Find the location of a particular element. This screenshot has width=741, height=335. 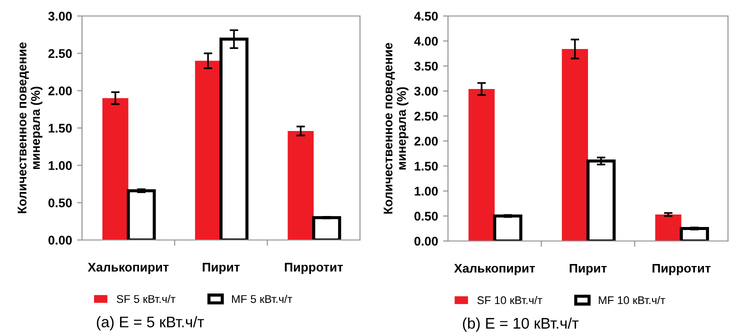

y-tick-label: 4.50 is located at coordinates (426, 16).